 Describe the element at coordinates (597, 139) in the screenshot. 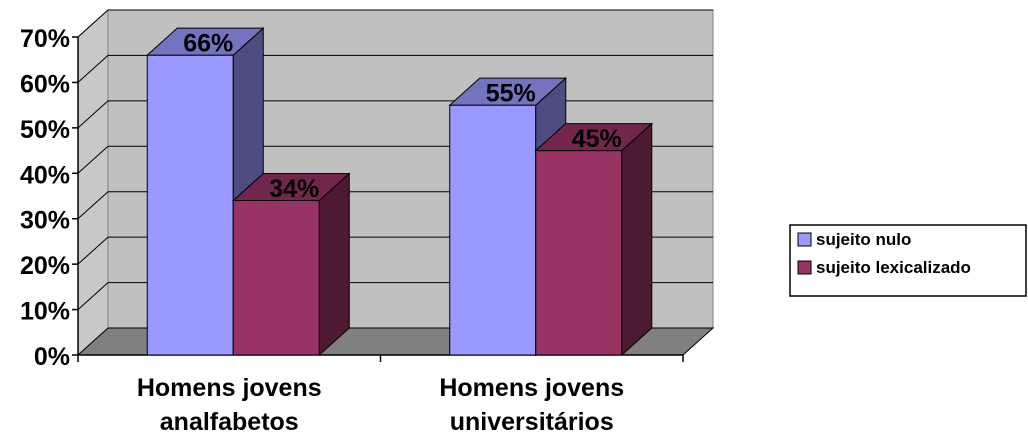

I see `data-label: 45%` at that location.